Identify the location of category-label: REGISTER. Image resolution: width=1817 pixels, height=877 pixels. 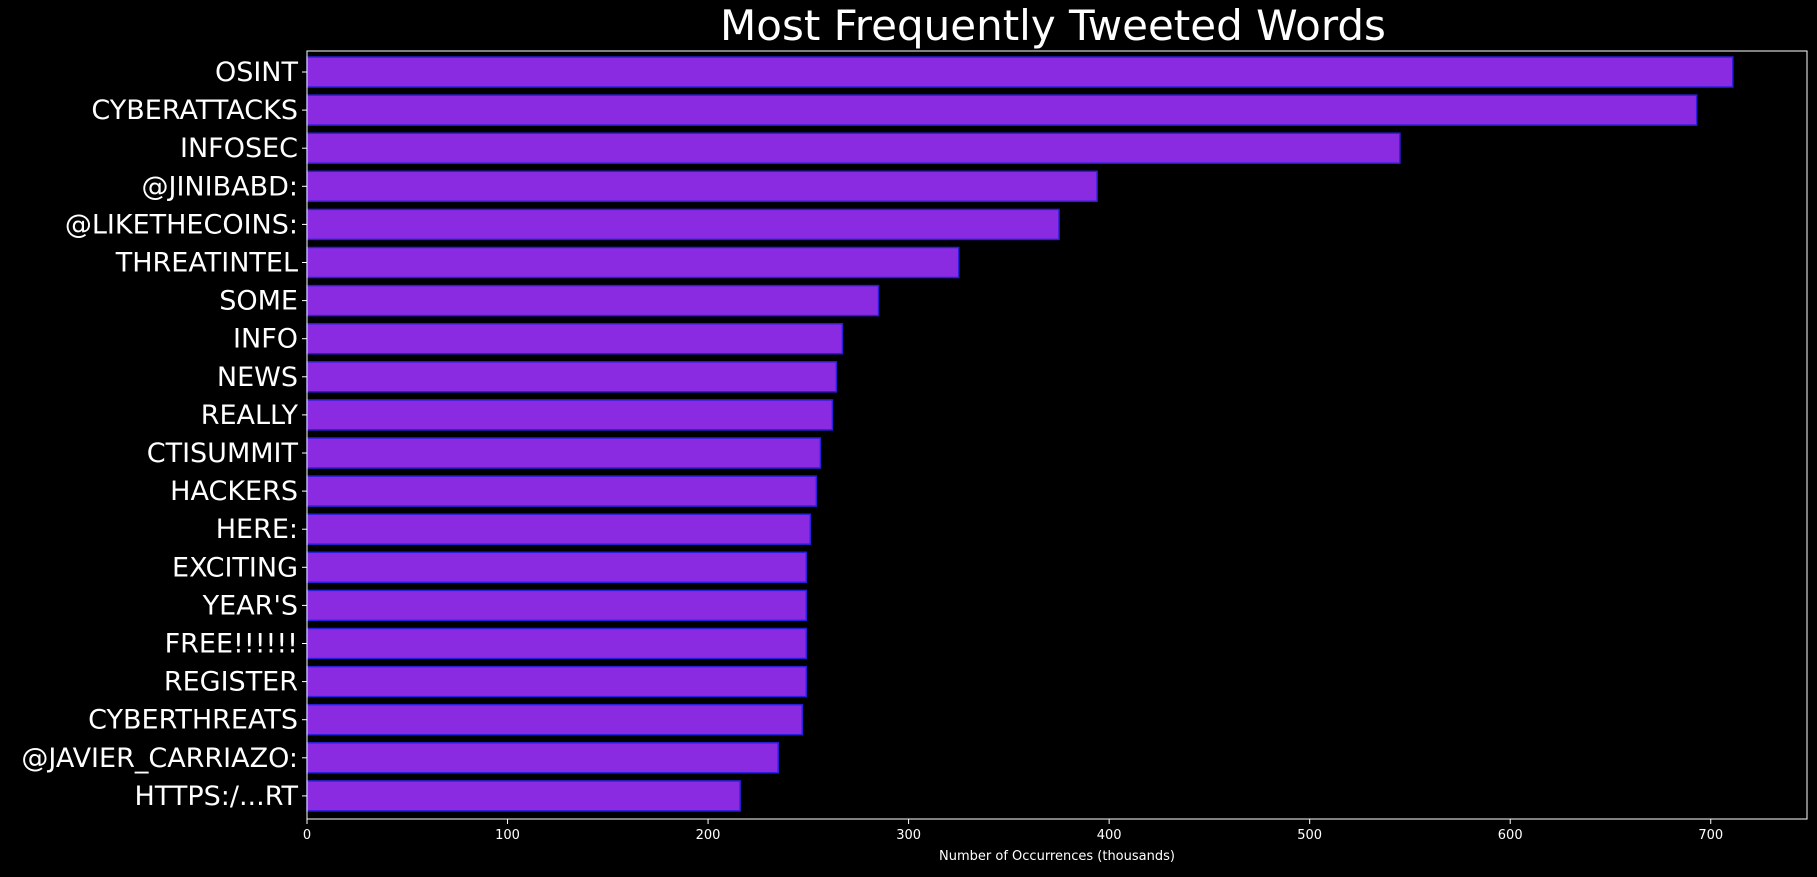
(231, 682).